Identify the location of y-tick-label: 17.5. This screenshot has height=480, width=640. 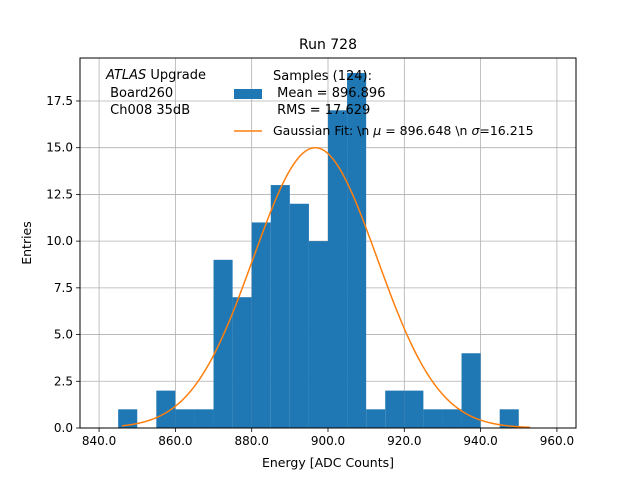
(59, 101).